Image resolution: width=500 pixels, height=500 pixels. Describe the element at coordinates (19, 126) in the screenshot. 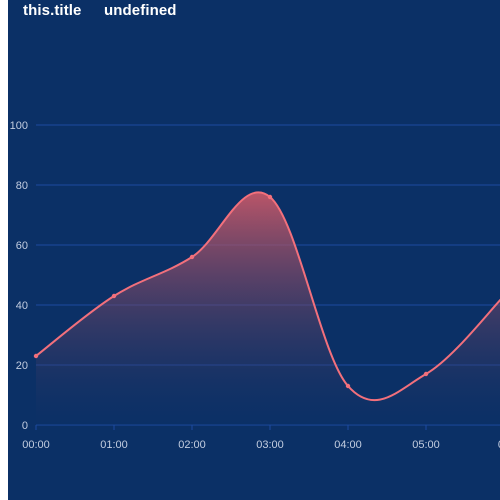

I see `y-tick-label: 100` at that location.